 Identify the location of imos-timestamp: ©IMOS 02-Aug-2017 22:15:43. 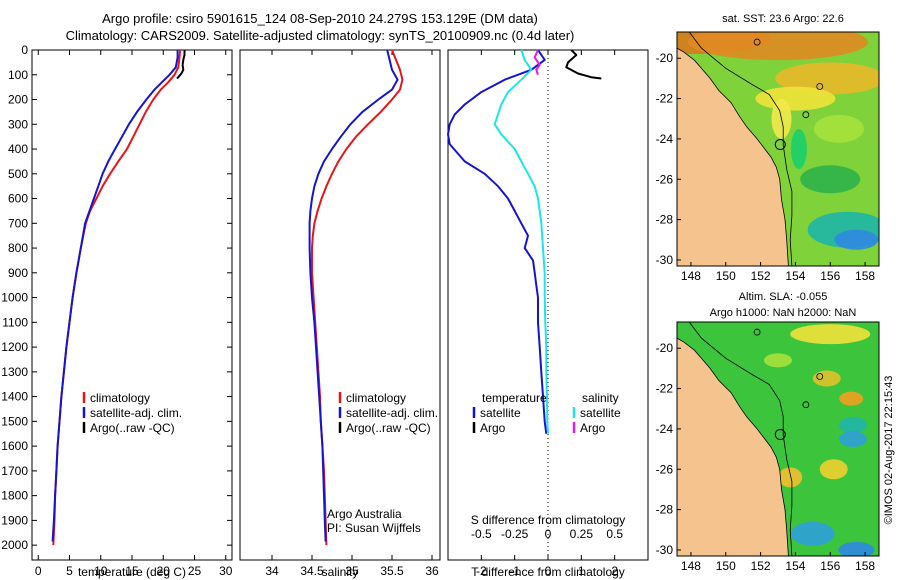
(889, 450).